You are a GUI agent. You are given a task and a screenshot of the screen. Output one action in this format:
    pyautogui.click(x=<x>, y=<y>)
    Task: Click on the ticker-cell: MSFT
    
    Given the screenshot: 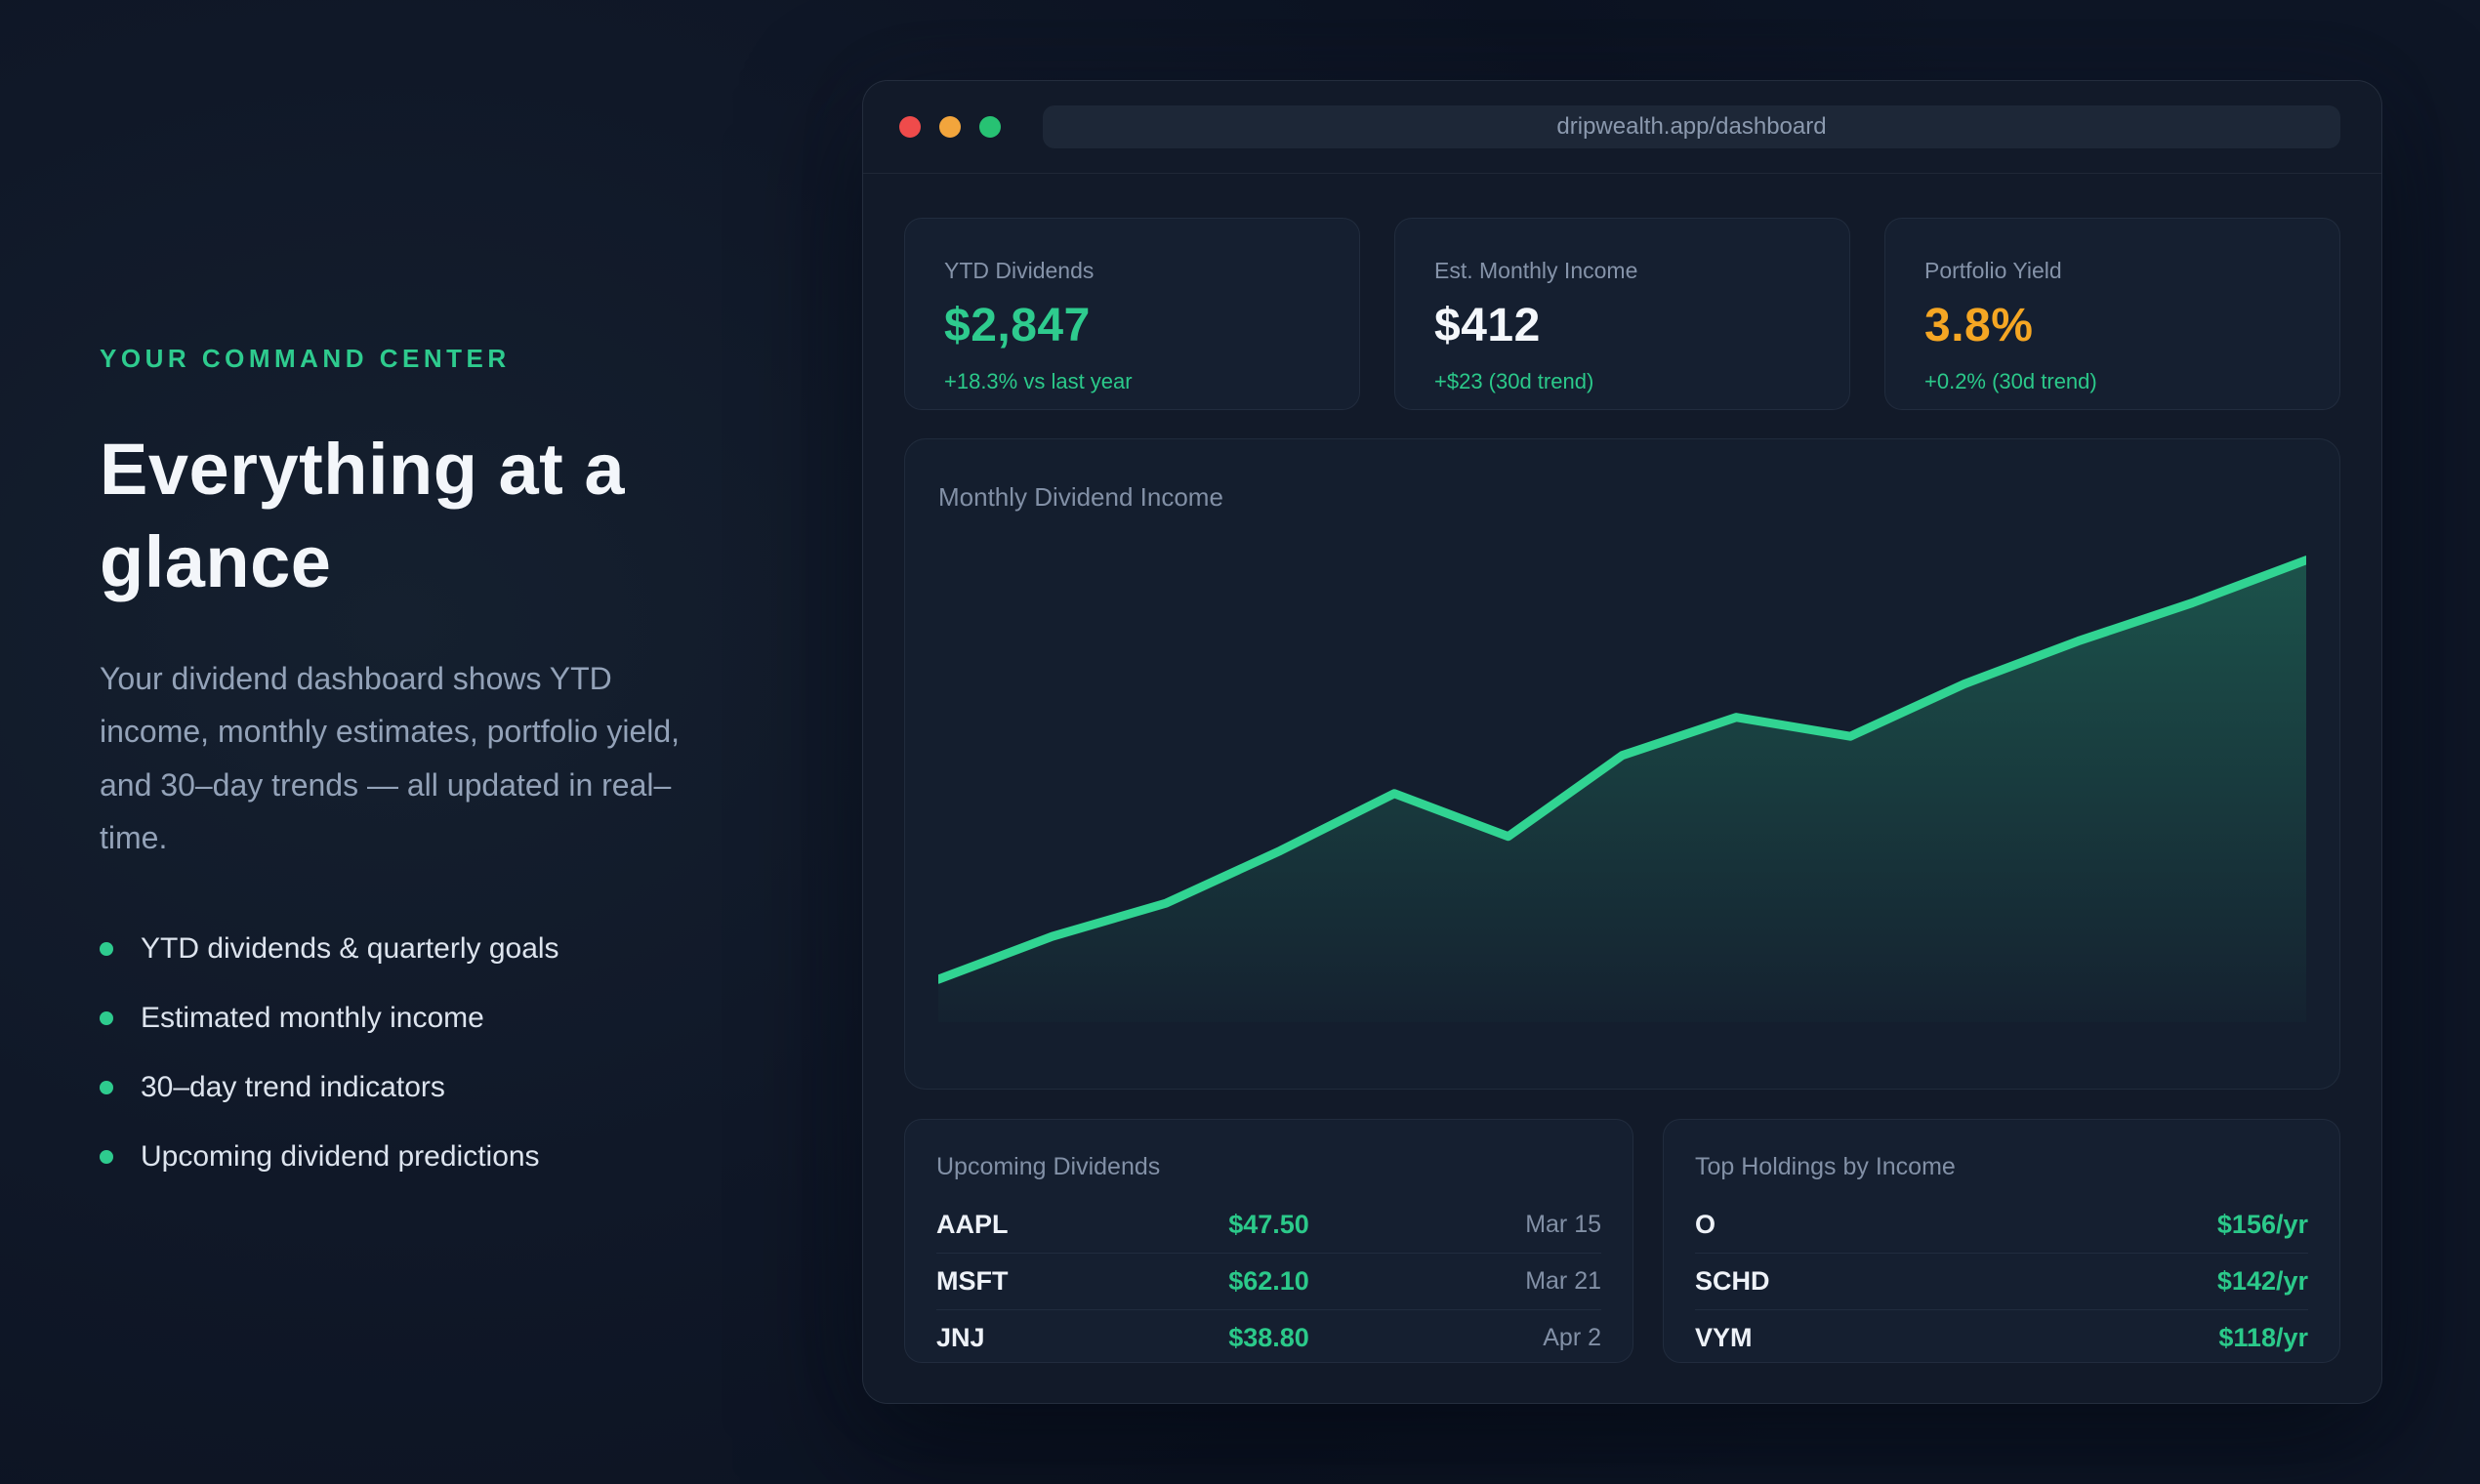 What is the action you would take?
    pyautogui.click(x=972, y=1281)
    